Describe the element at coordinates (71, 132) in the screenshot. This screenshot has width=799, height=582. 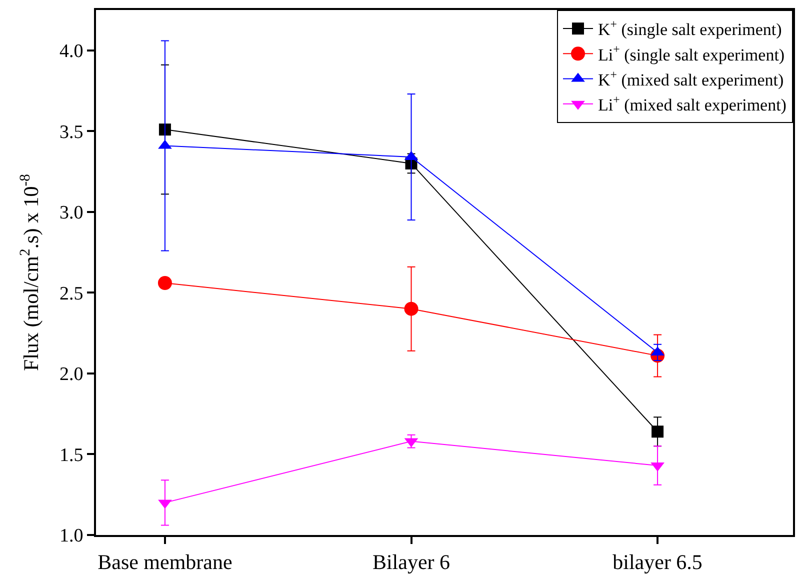
I see `y-tick-label: 3.5` at that location.